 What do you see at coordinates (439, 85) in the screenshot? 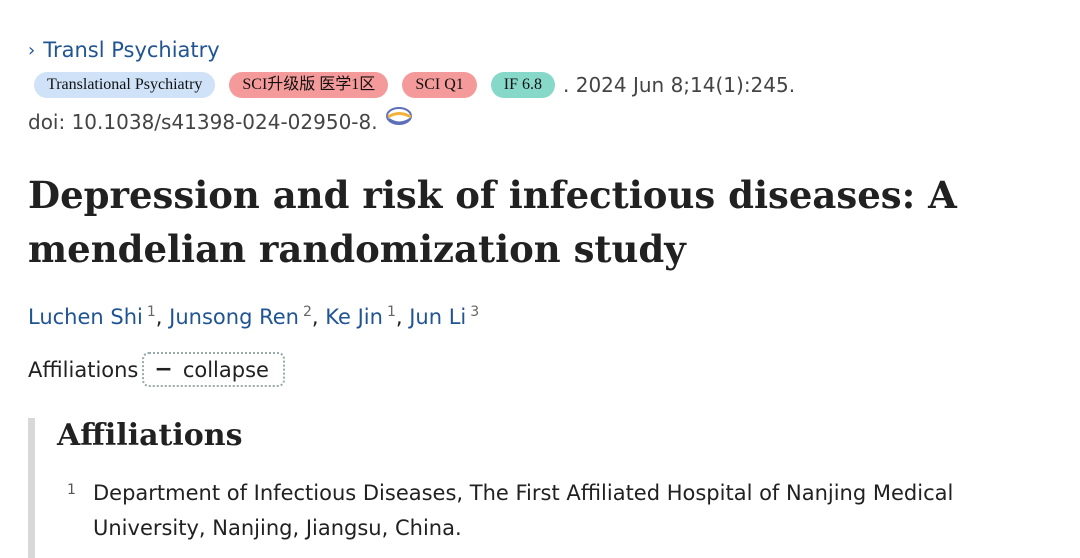
I see `sci-quartile-badge: SCI Q1` at bounding box center [439, 85].